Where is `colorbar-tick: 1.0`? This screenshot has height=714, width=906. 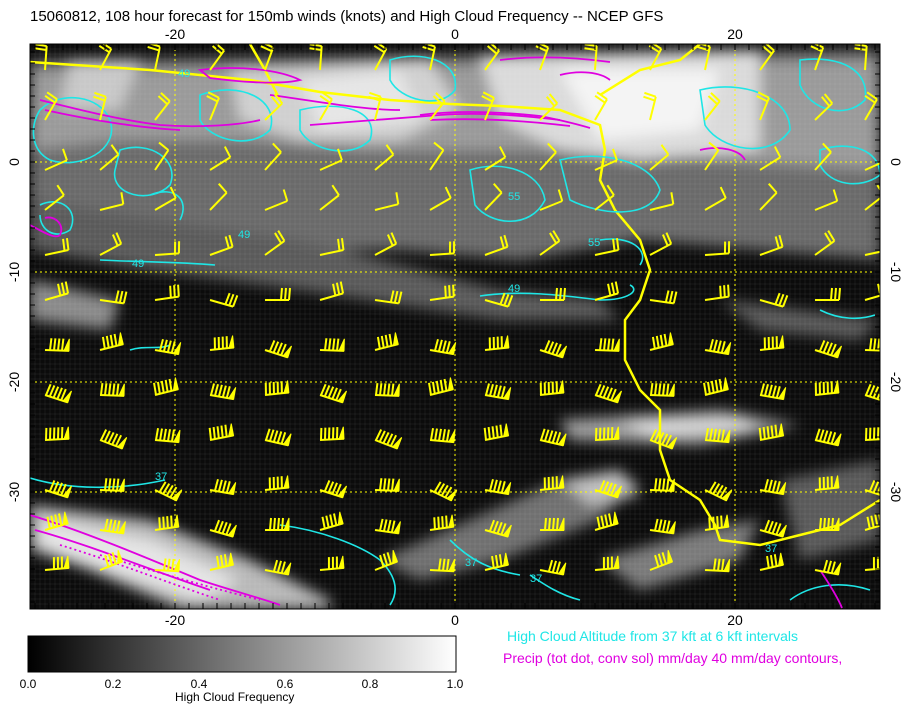 colorbar-tick: 1.0 is located at coordinates (455, 684).